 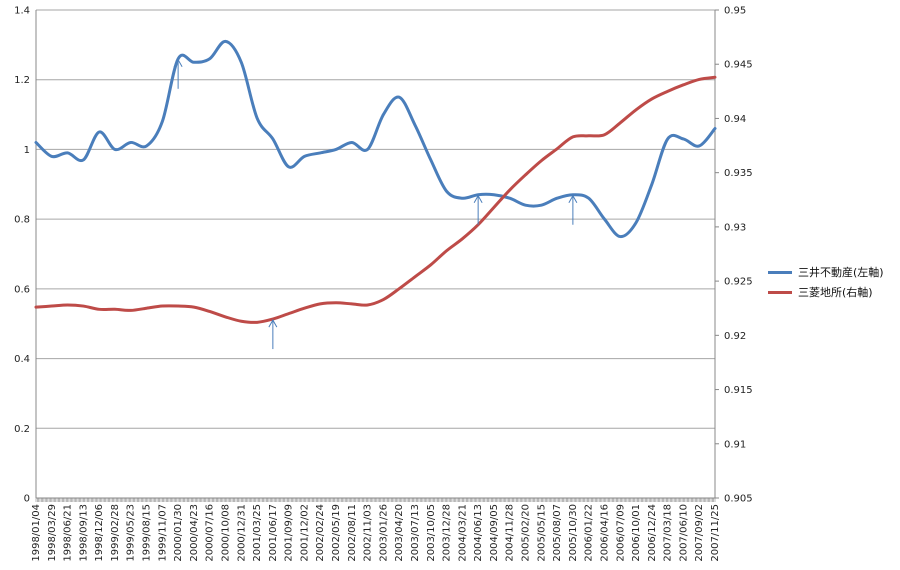 I want to click on x-tick-label: 2000/07/16, so click(x=210, y=533).